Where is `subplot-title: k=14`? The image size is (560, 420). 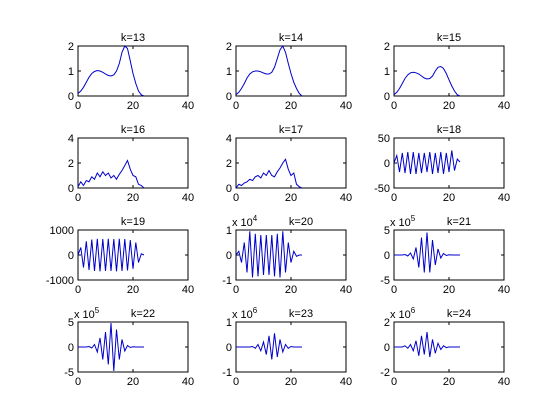 subplot-title: k=14 is located at coordinates (291, 38).